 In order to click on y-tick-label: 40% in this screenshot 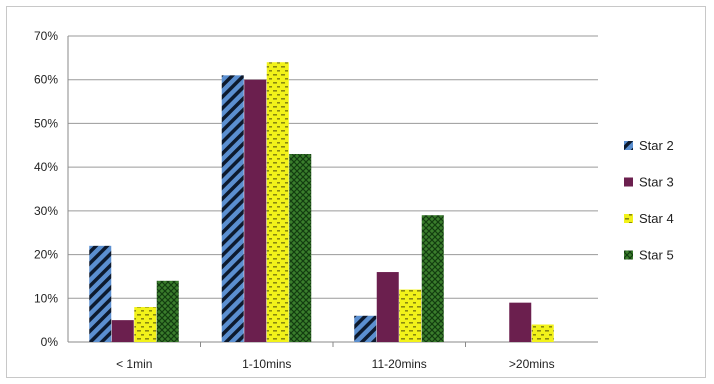, I will do `click(46, 167)`.